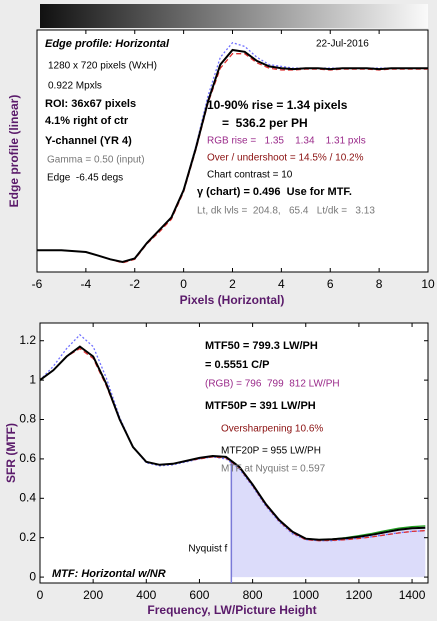 This screenshot has height=621, width=437. What do you see at coordinates (328, 519) in the screenshot?
I see `nyquist-region` at bounding box center [328, 519].